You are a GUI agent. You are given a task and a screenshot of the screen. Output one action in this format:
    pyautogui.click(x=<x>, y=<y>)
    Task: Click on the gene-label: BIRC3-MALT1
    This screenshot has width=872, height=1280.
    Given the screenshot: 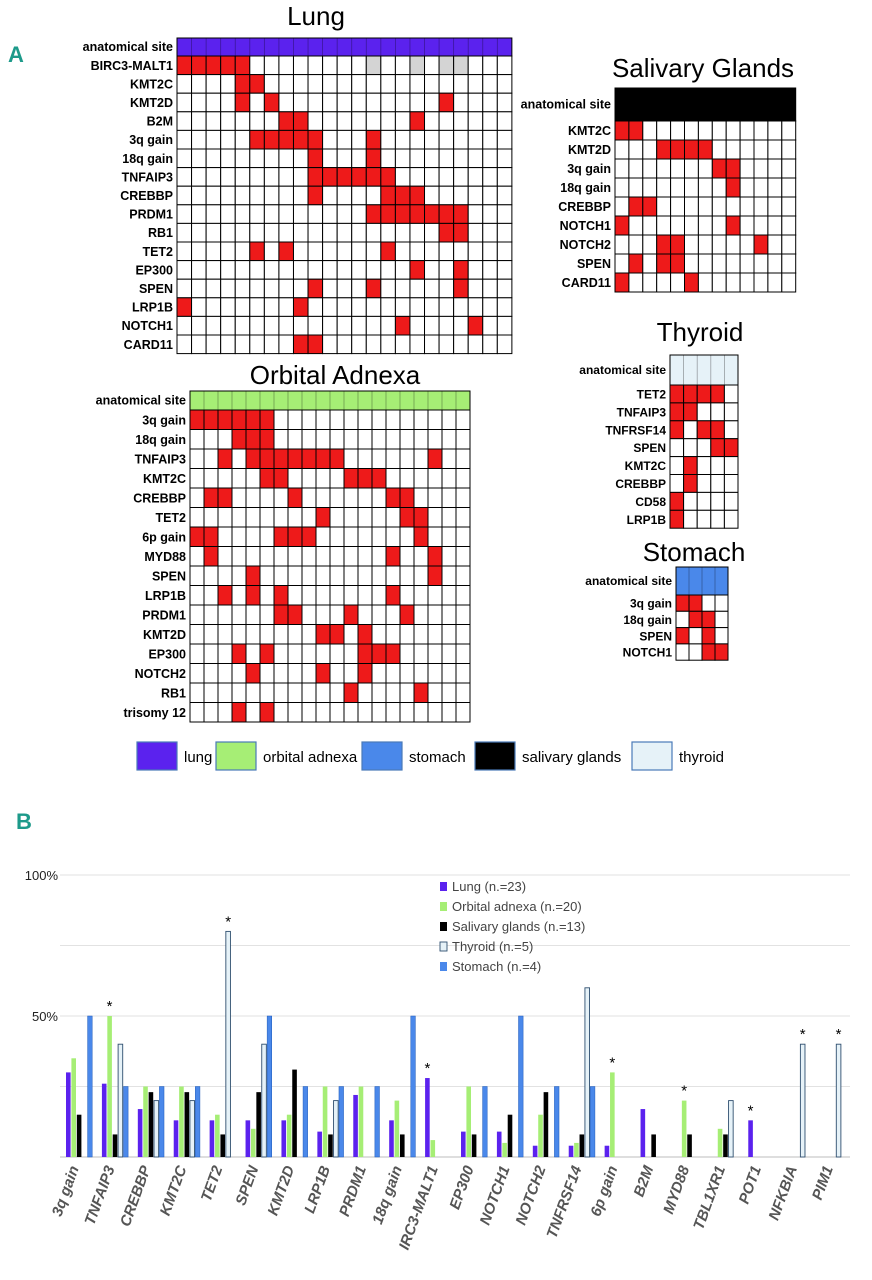 What is the action you would take?
    pyautogui.click(x=132, y=66)
    